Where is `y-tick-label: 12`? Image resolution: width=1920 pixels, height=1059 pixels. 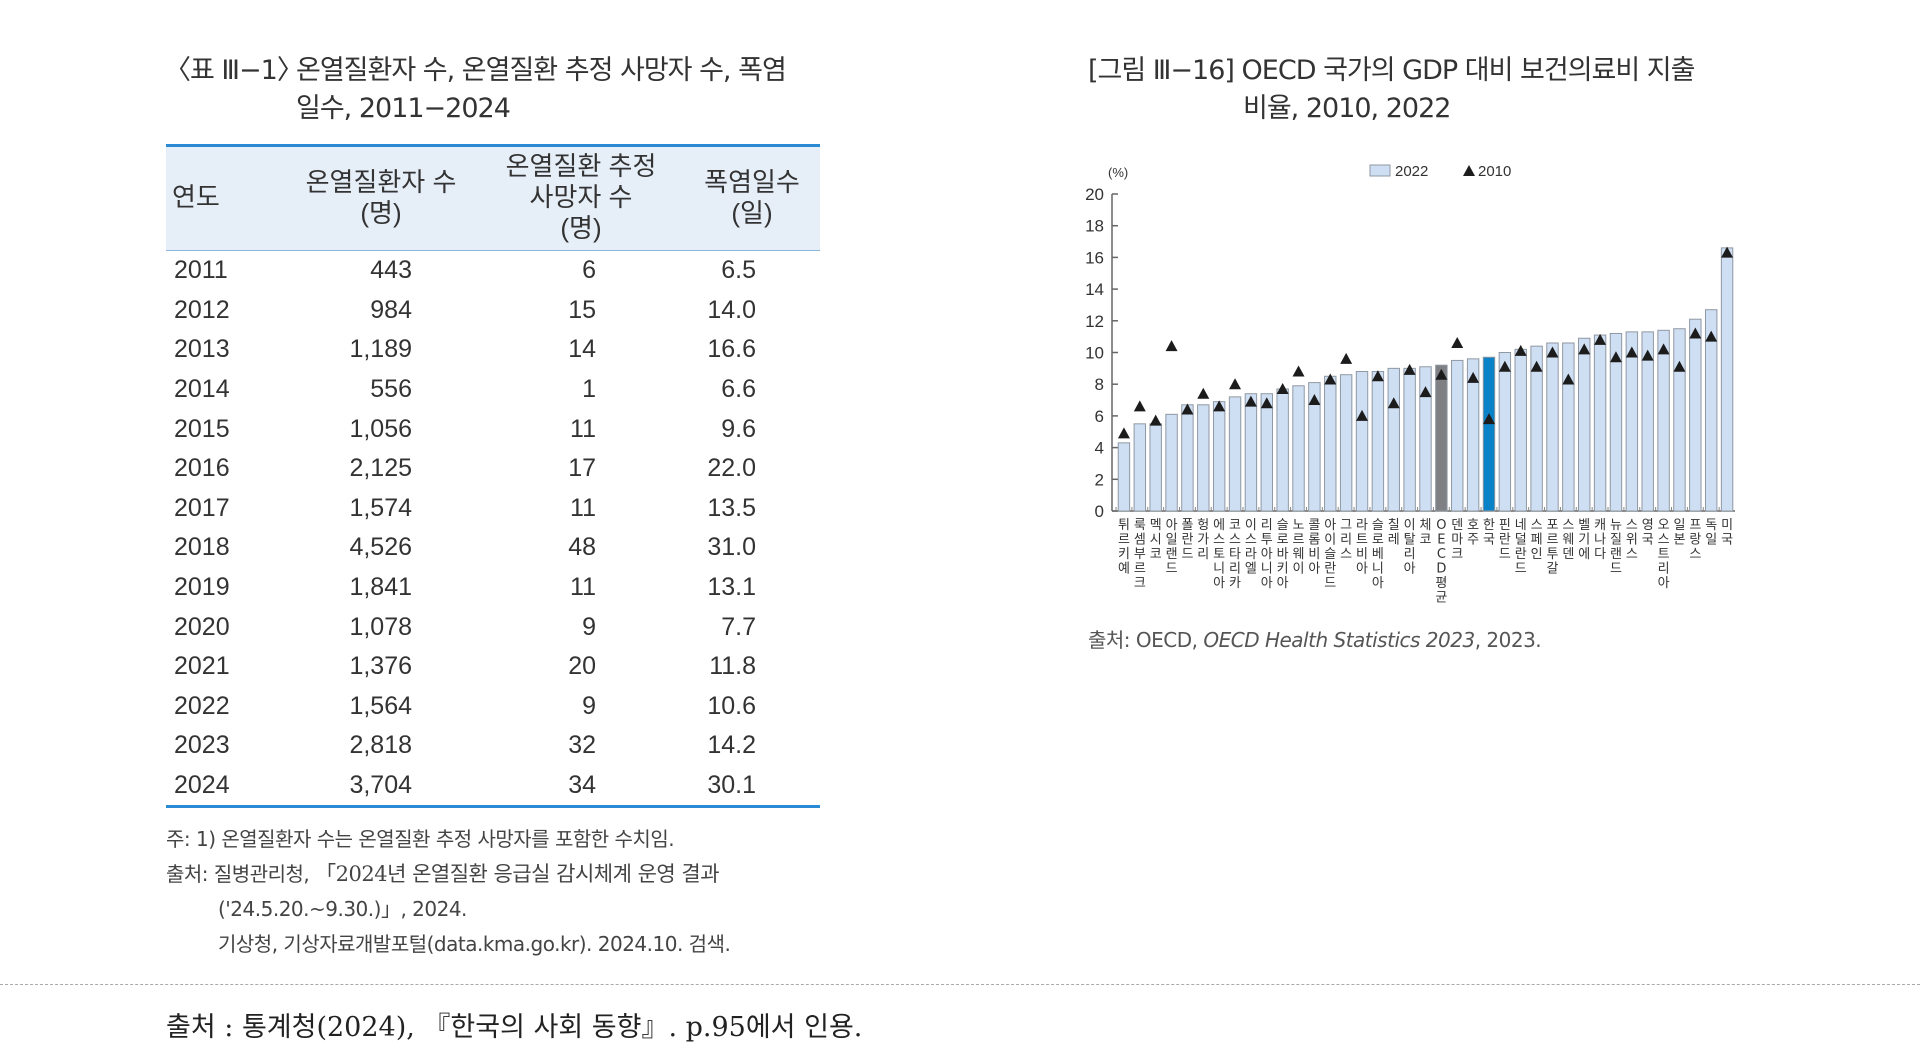
y-tick-label: 12 is located at coordinates (1094, 321).